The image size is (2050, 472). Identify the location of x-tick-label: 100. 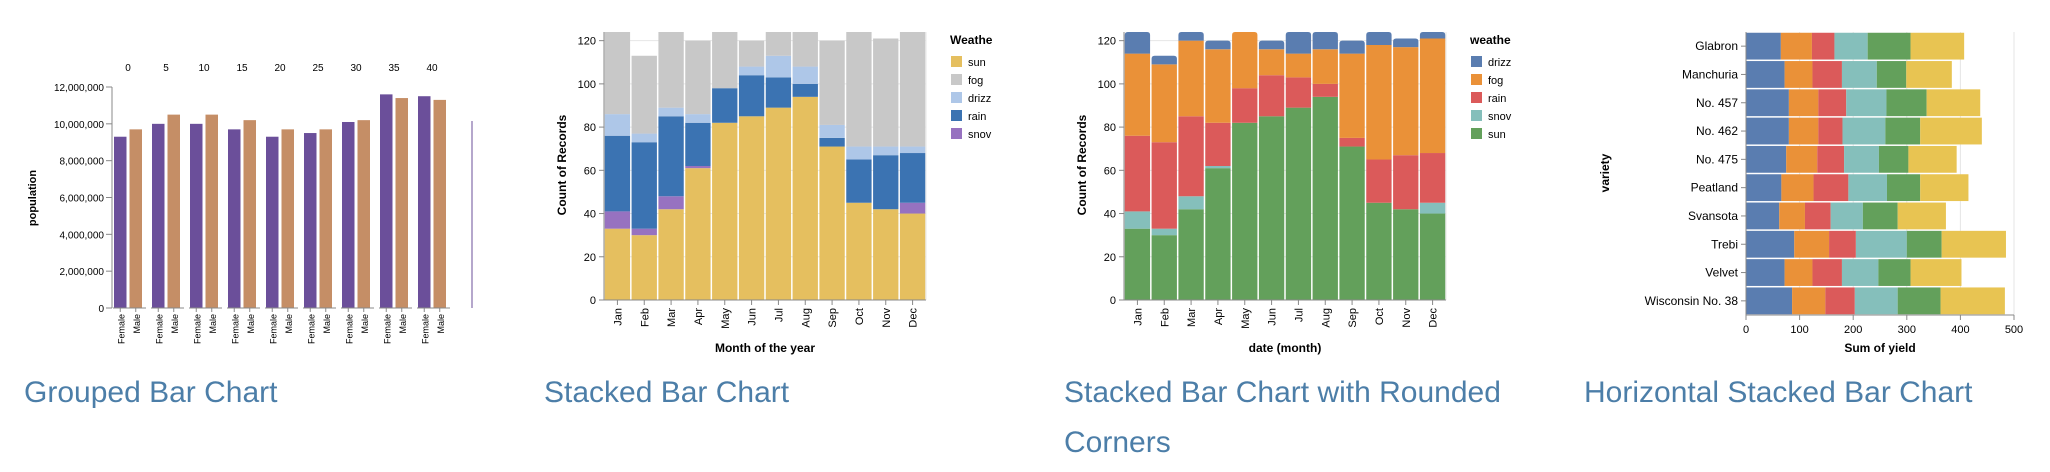
(1799, 330).